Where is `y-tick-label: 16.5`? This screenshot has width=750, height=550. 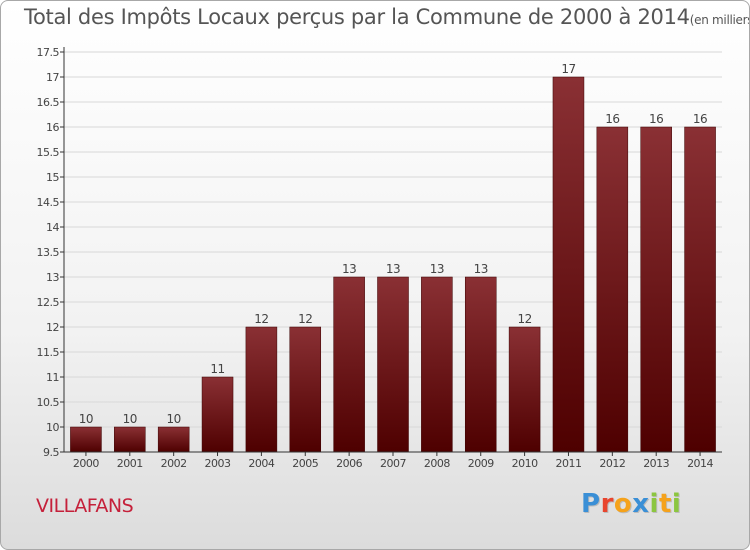 y-tick-label: 16.5 is located at coordinates (48, 102).